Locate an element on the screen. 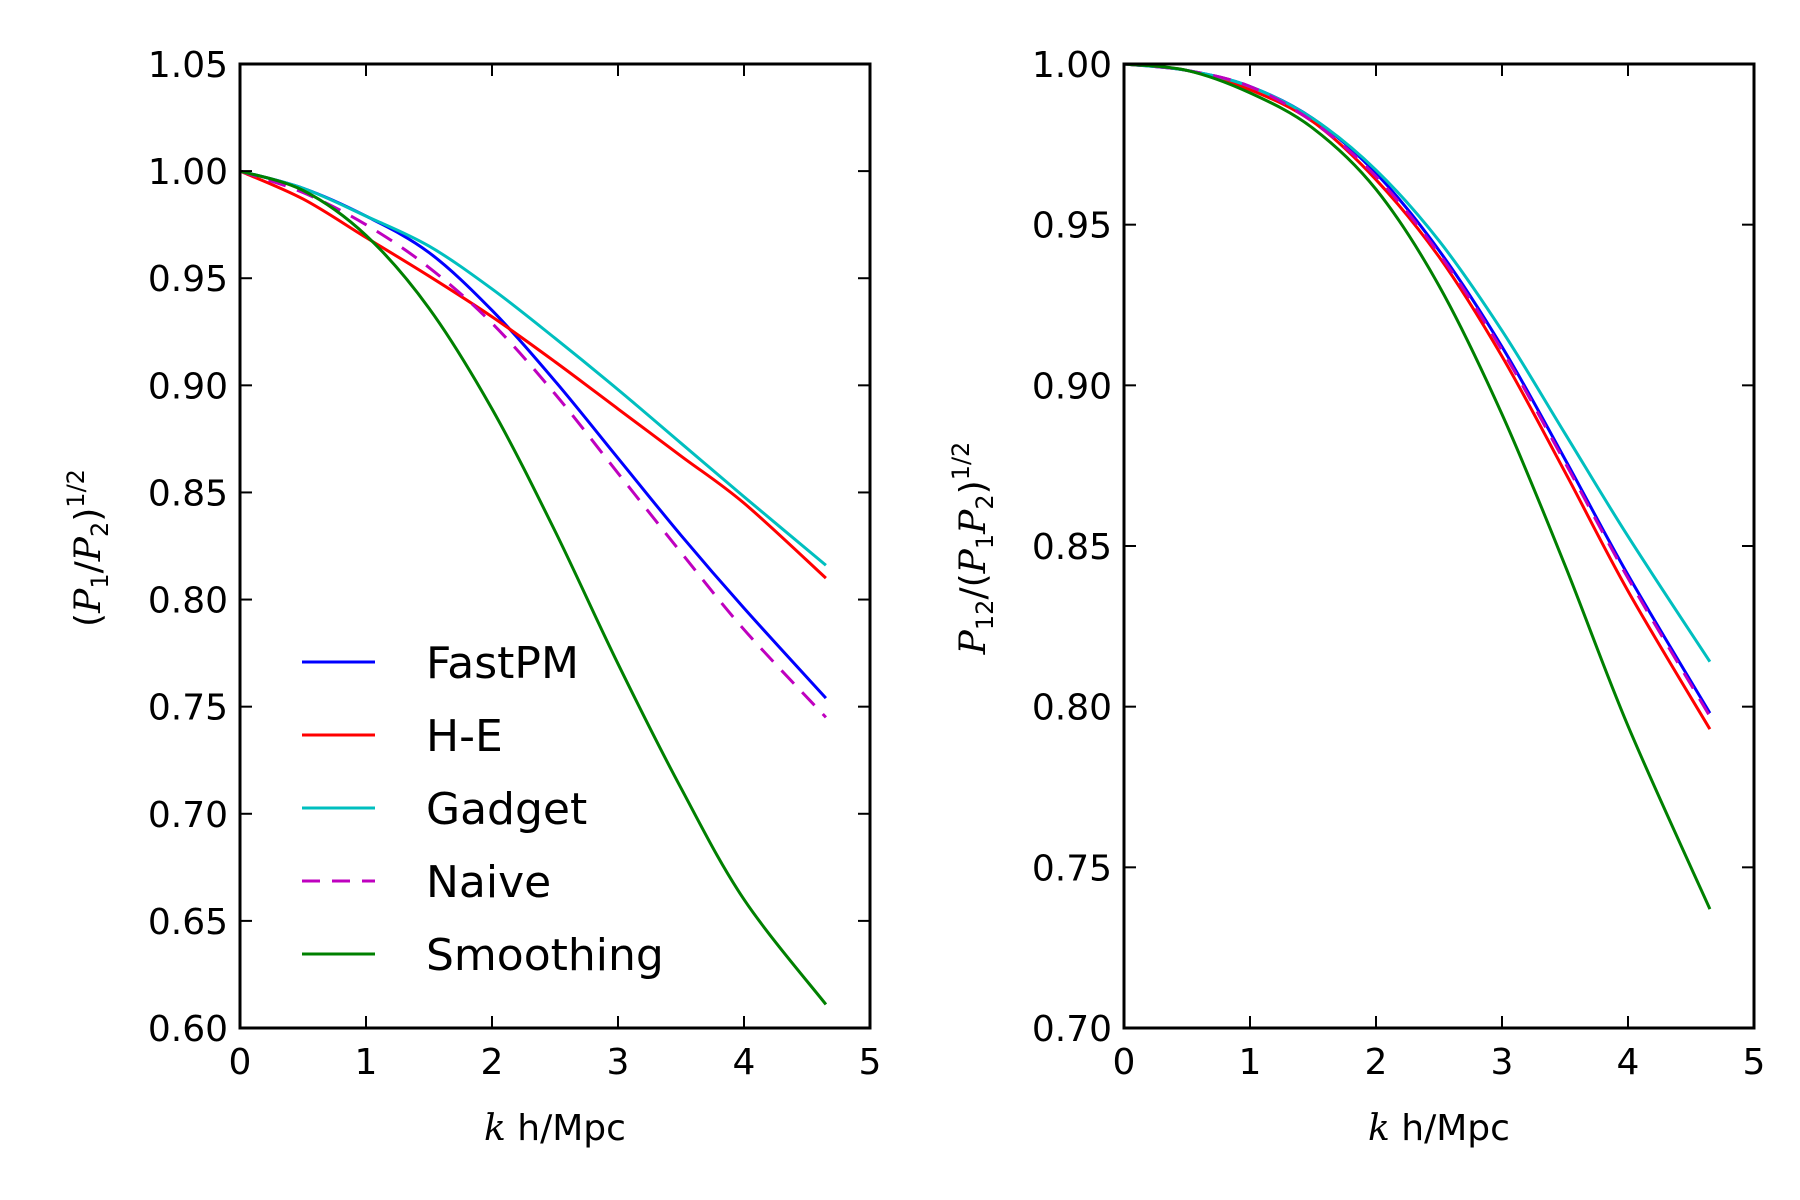  right-xlabel: k h/Mpc is located at coordinates (1439, 1128).